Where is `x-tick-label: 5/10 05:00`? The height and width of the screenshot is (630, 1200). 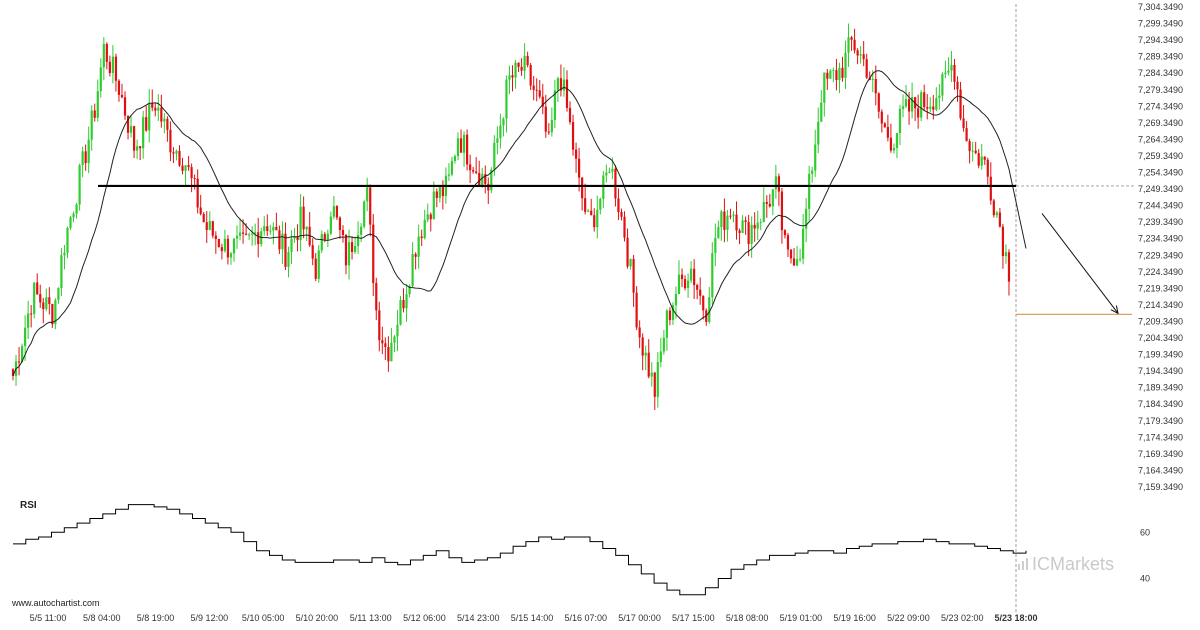
x-tick-label: 5/10 05:00 is located at coordinates (263, 618).